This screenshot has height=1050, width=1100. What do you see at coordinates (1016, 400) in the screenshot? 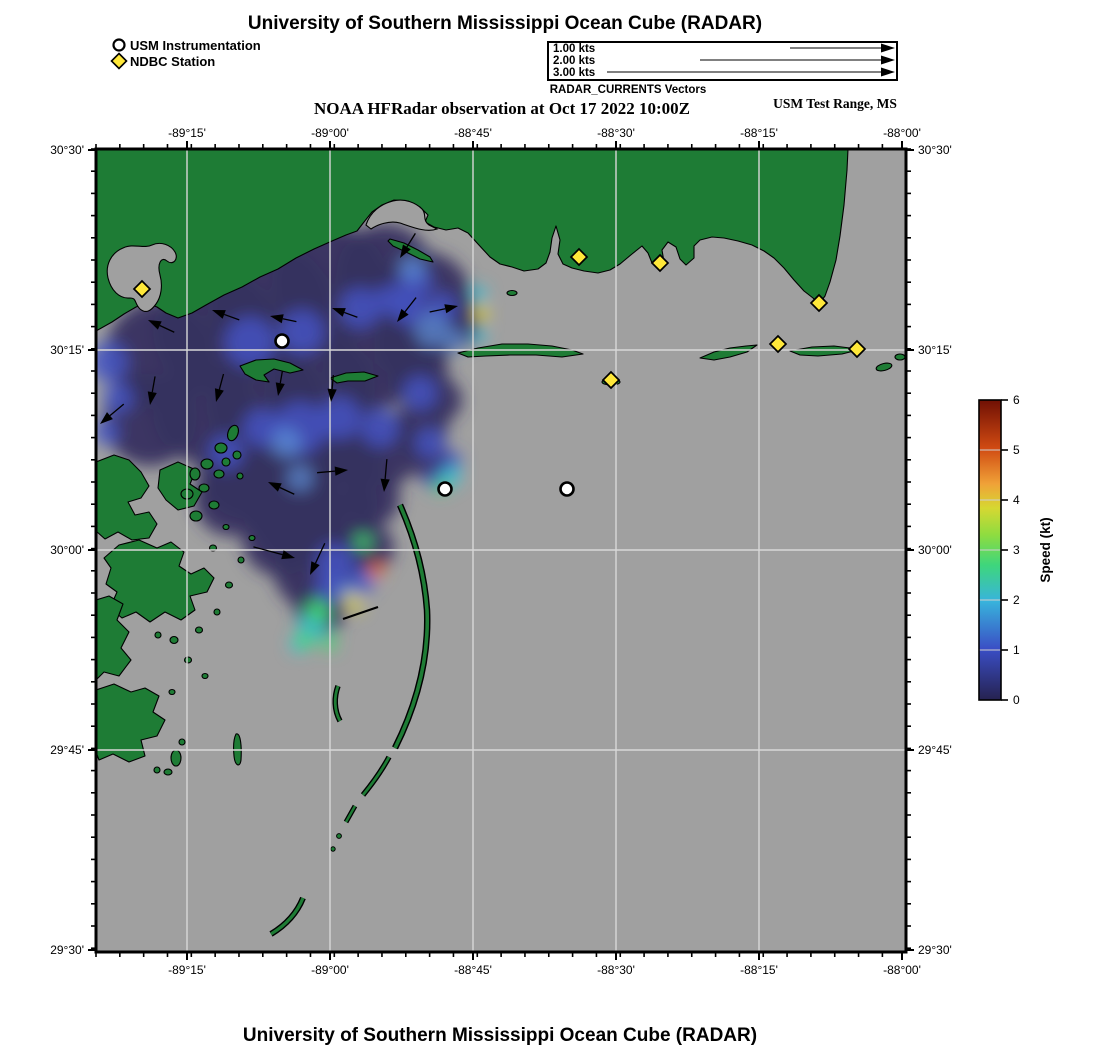
I see `colorbar-tick-label: 6` at bounding box center [1016, 400].